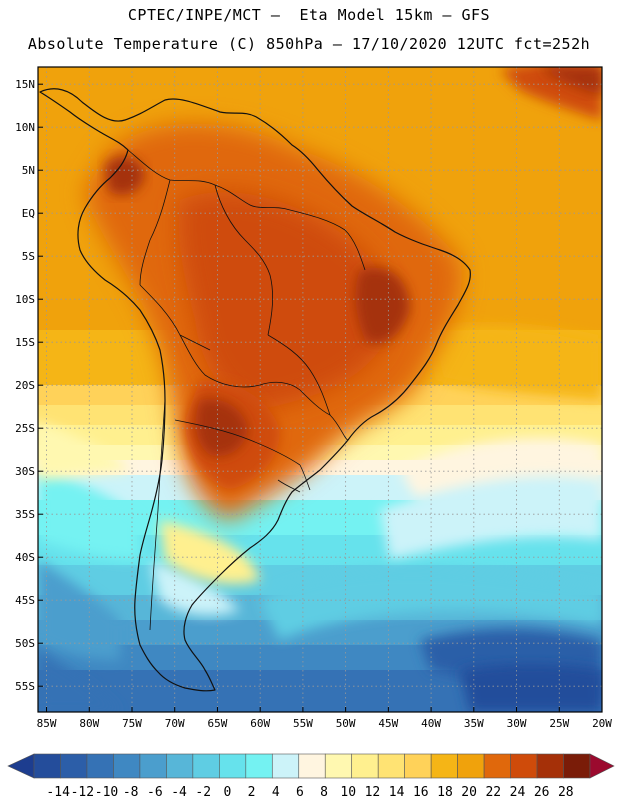 This screenshot has width=618, height=800. What do you see at coordinates (28, 213) in the screenshot?
I see `lat-label: EQ` at bounding box center [28, 213].